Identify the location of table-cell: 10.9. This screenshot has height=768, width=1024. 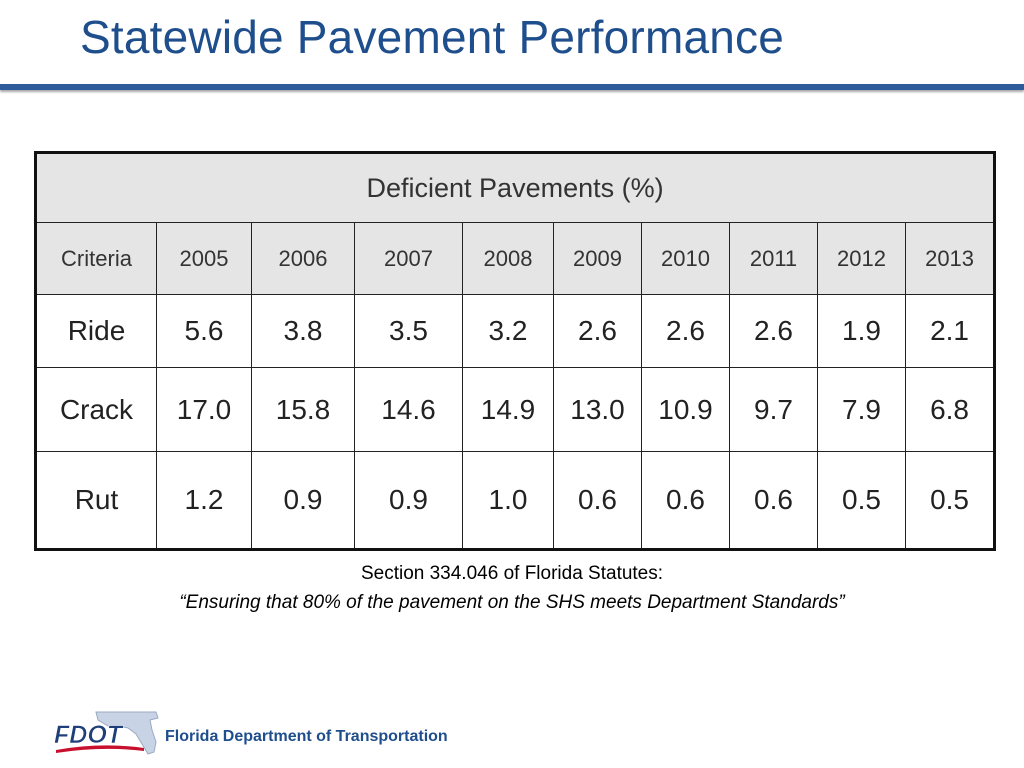
(685, 409).